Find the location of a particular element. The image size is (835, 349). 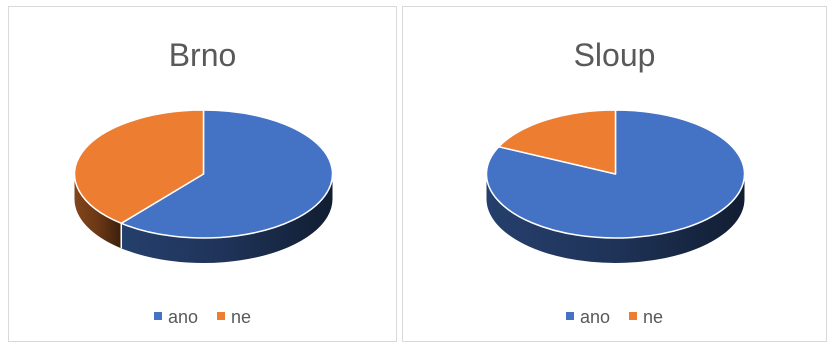

pie-chart-sloup is located at coordinates (615, 186).